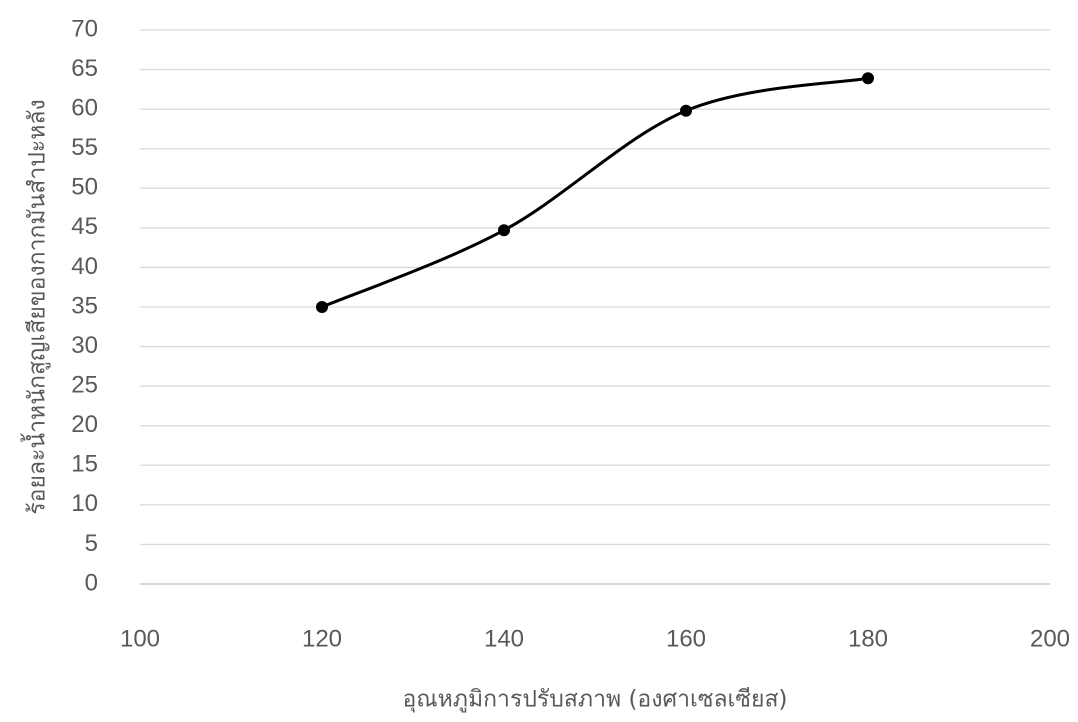 Image resolution: width=1078 pixels, height=722 pixels. What do you see at coordinates (84, 28) in the screenshot?
I see `y-tick-label: 70` at bounding box center [84, 28].